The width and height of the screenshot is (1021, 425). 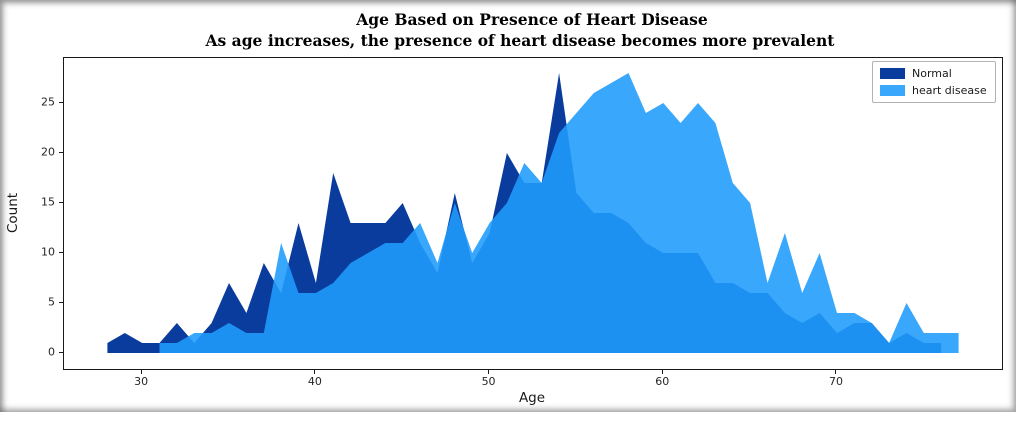 I want to click on chart-title: Age Based on Presence of Heart Disease, so click(x=532, y=19).